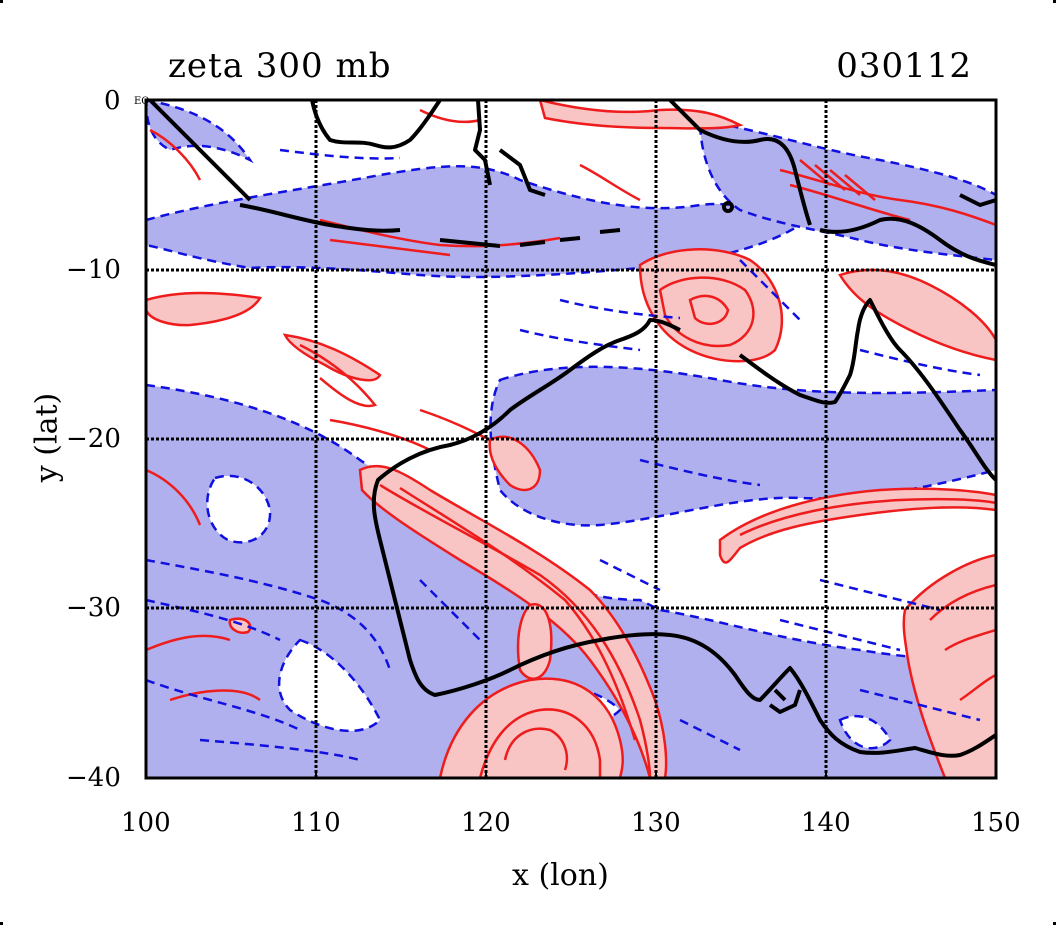 This screenshot has width=1056, height=929. What do you see at coordinates (93, 439) in the screenshot?
I see `ytick-label: −20` at bounding box center [93, 439].